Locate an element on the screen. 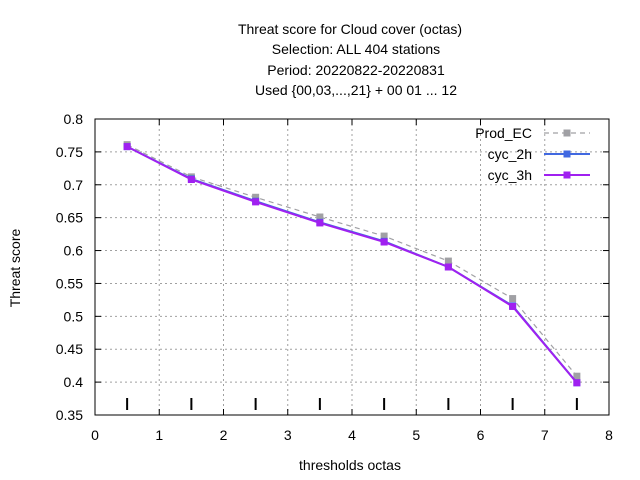  legend: Prod_EC cyc_2h cyc_3h is located at coordinates (532, 154).